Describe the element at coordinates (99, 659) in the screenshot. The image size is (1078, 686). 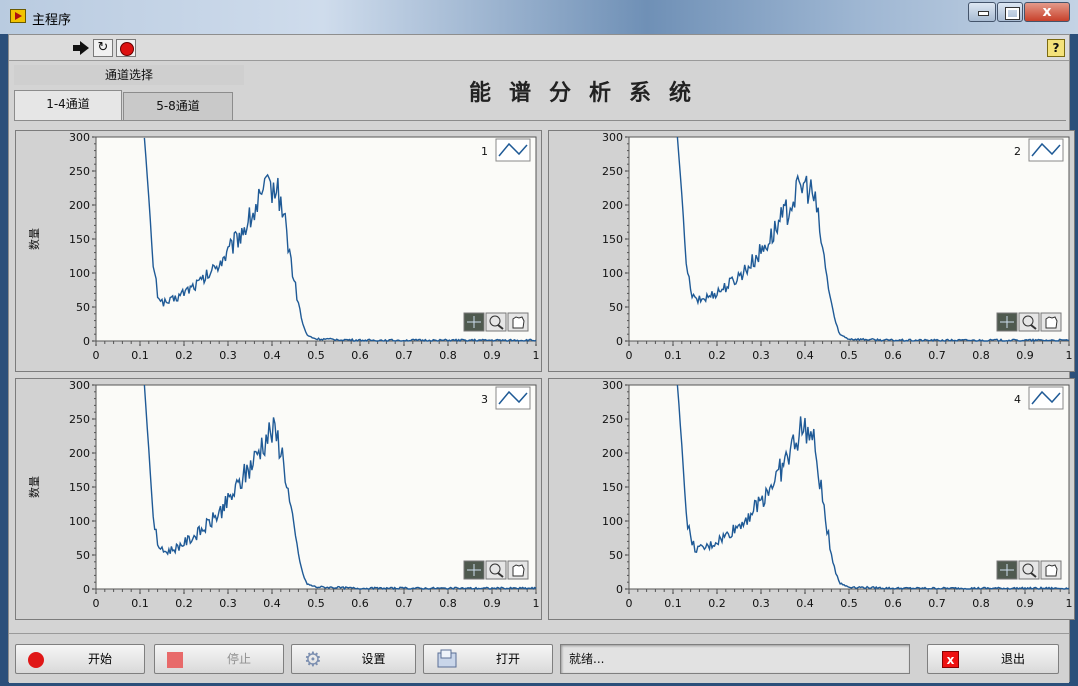
I see `start-button-label: 开始` at that location.